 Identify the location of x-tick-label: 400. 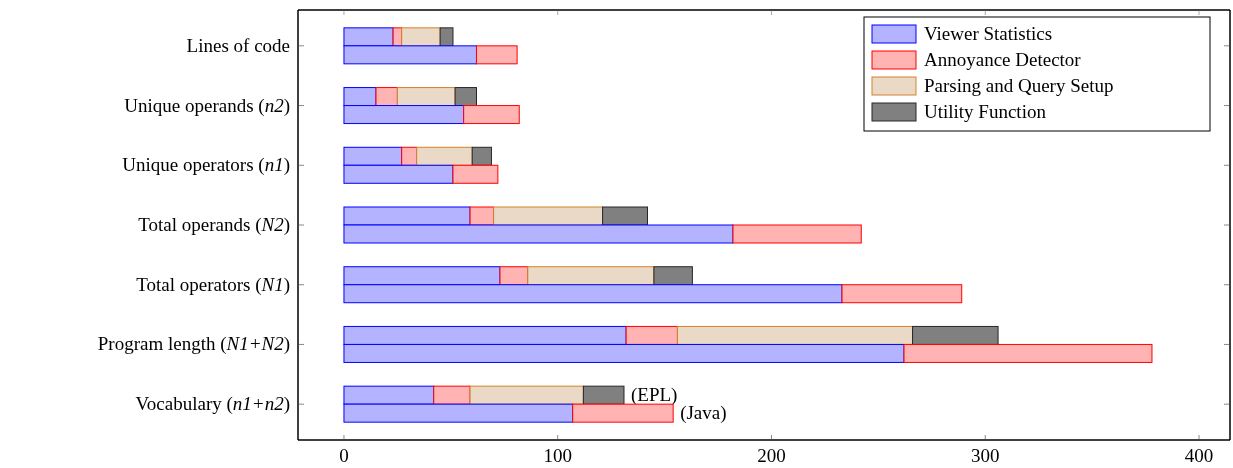
(1199, 455).